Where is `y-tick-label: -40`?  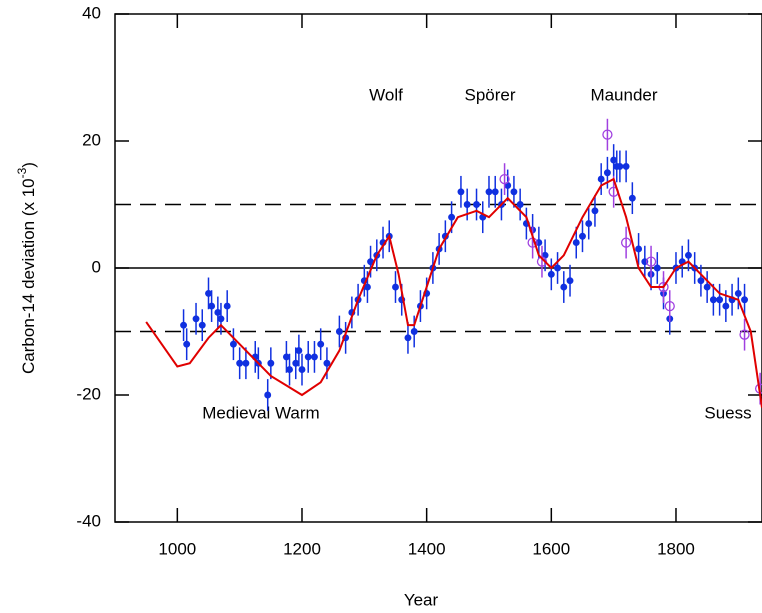
y-tick-label: -40 is located at coordinates (88, 520).